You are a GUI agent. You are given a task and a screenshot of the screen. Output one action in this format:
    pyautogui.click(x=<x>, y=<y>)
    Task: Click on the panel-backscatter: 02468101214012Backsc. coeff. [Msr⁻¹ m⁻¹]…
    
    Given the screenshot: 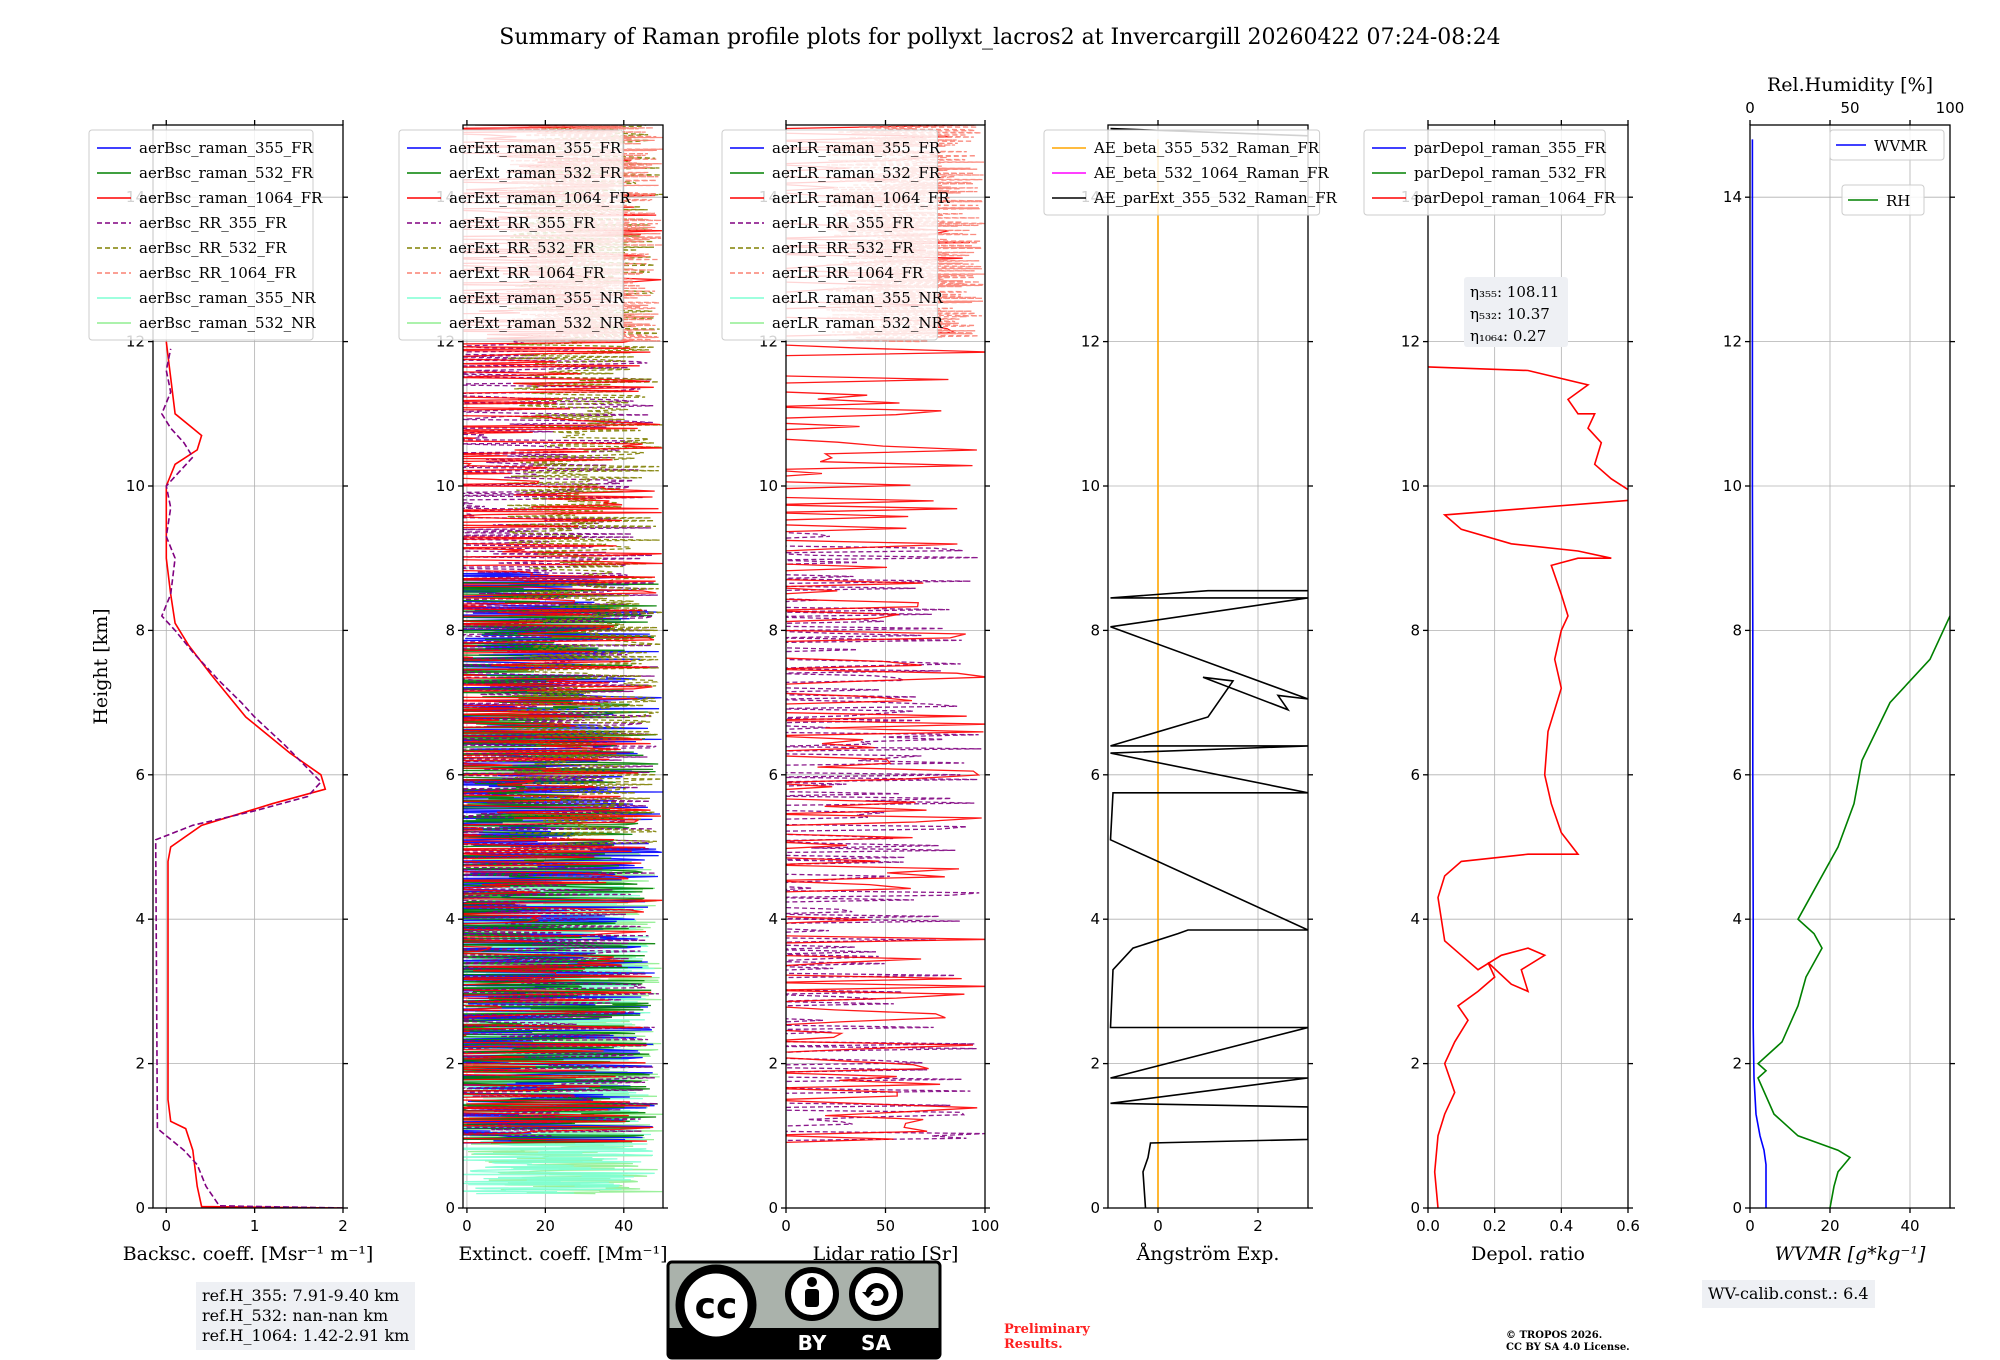 What is the action you would take?
    pyautogui.click(x=231, y=692)
    